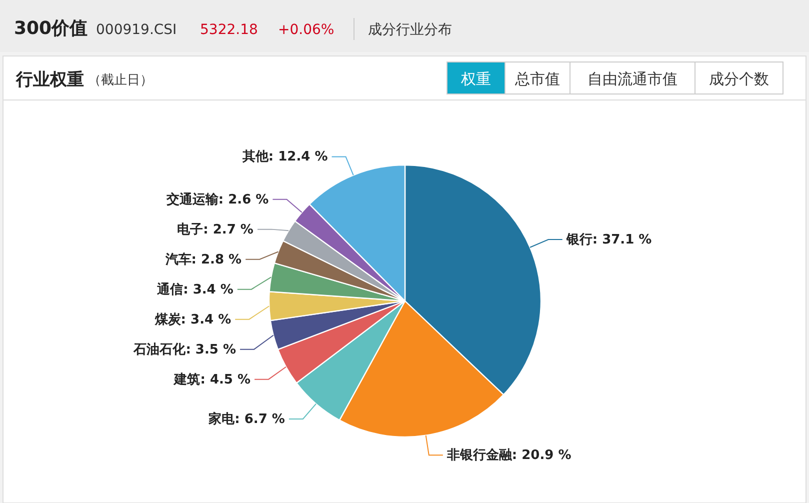 The width and height of the screenshot is (809, 503). What do you see at coordinates (120, 80) in the screenshot?
I see `chart-subtitle: （截止日）` at bounding box center [120, 80].